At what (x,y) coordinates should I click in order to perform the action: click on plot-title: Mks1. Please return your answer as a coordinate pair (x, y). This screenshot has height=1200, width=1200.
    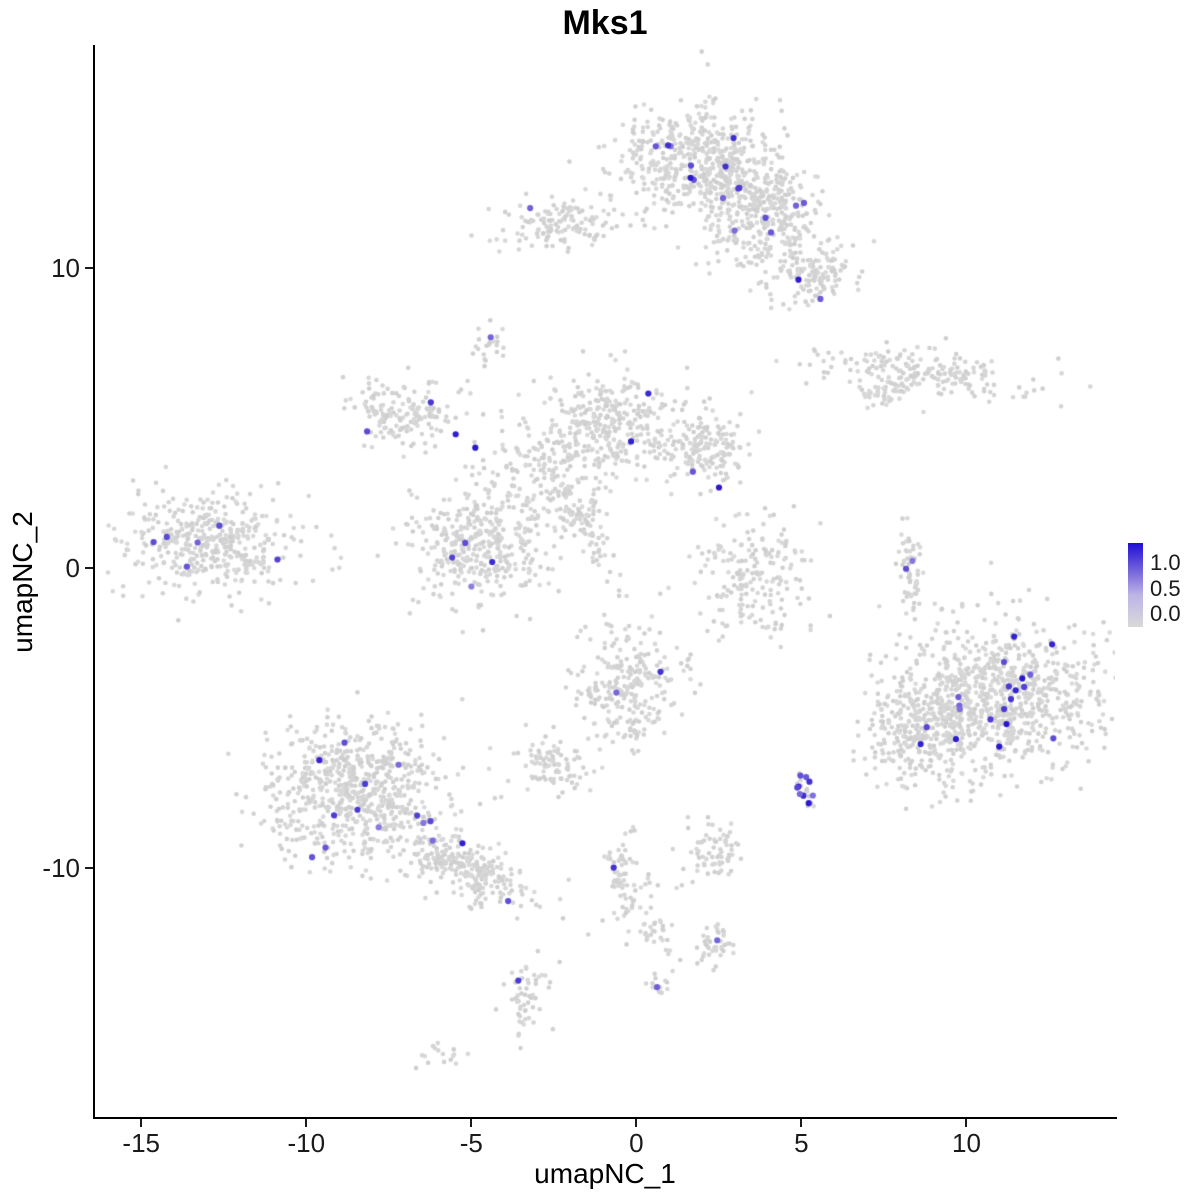
    Looking at the image, I should click on (605, 23).